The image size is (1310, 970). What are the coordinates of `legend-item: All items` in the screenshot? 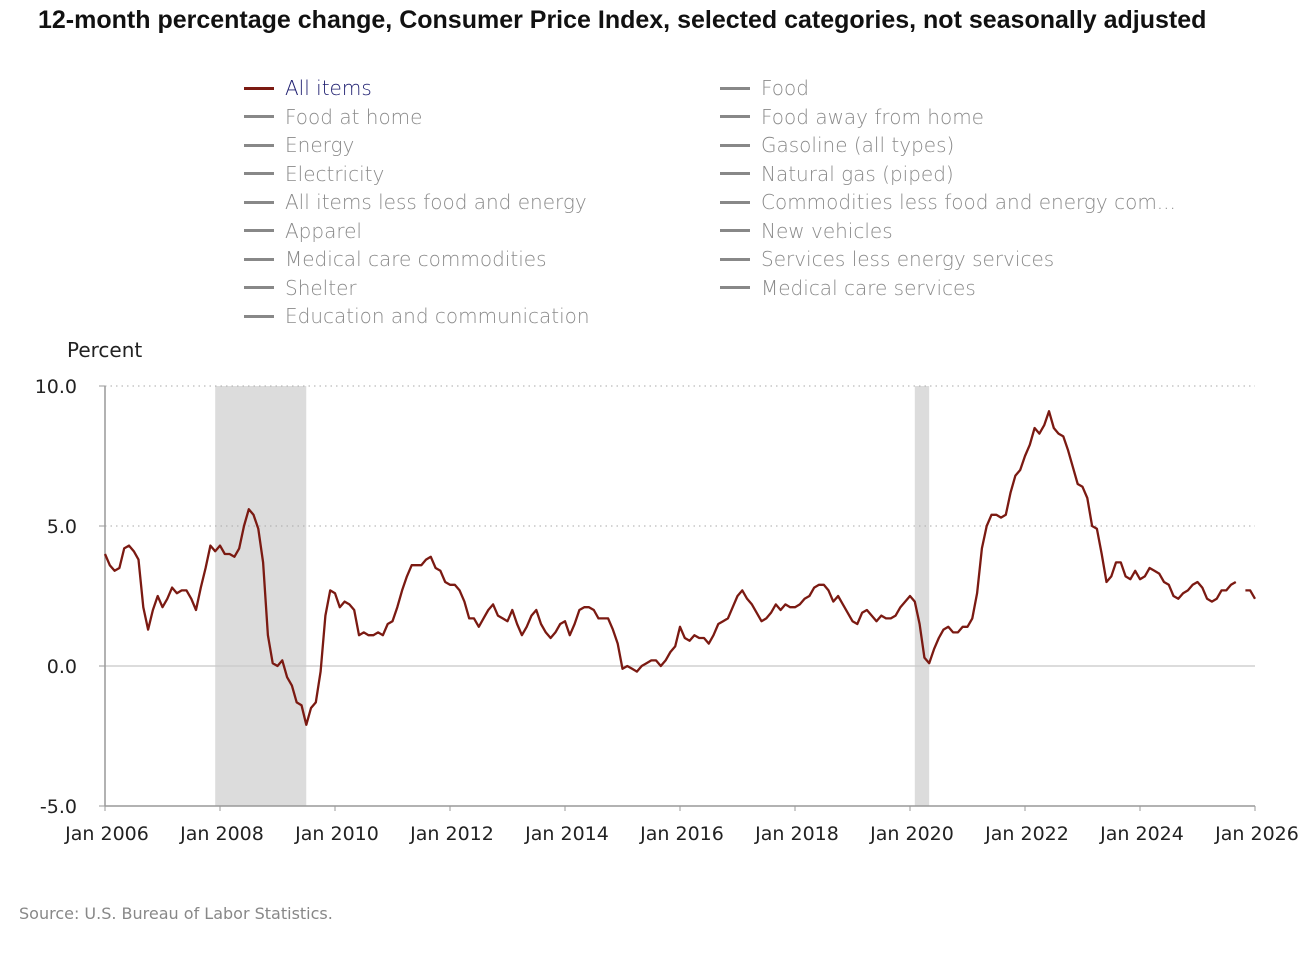 It's located at (417, 88).